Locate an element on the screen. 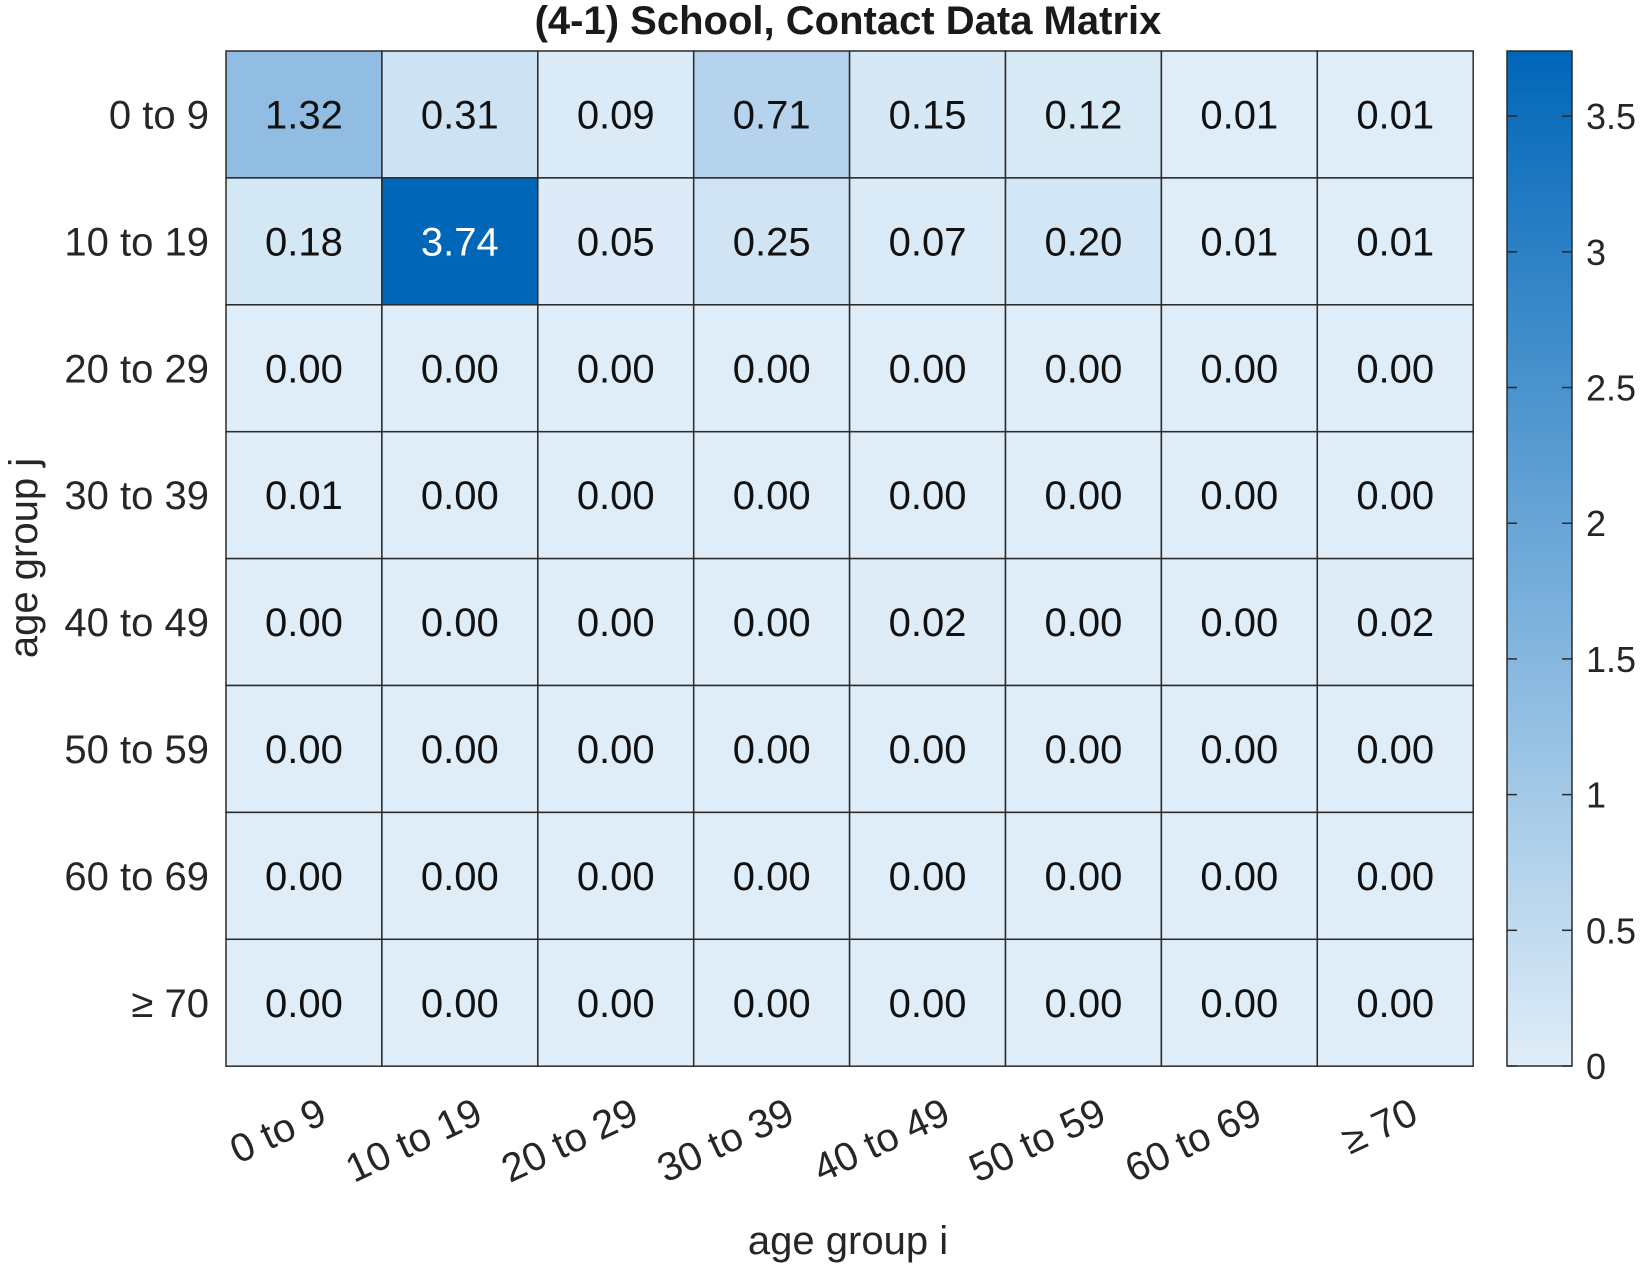  cell-value-label: 0.18 is located at coordinates (304, 242).